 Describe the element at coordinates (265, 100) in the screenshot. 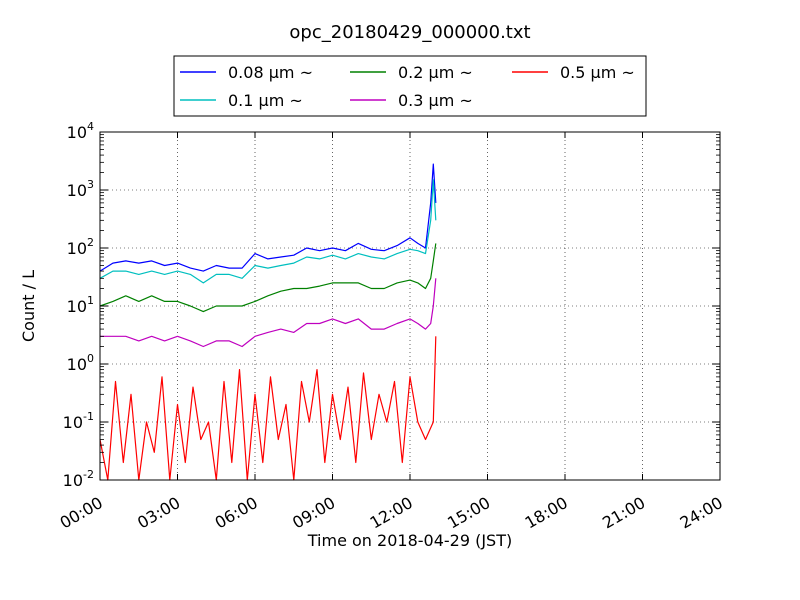

I see `legend-label-1: 0.1 μm ~` at that location.